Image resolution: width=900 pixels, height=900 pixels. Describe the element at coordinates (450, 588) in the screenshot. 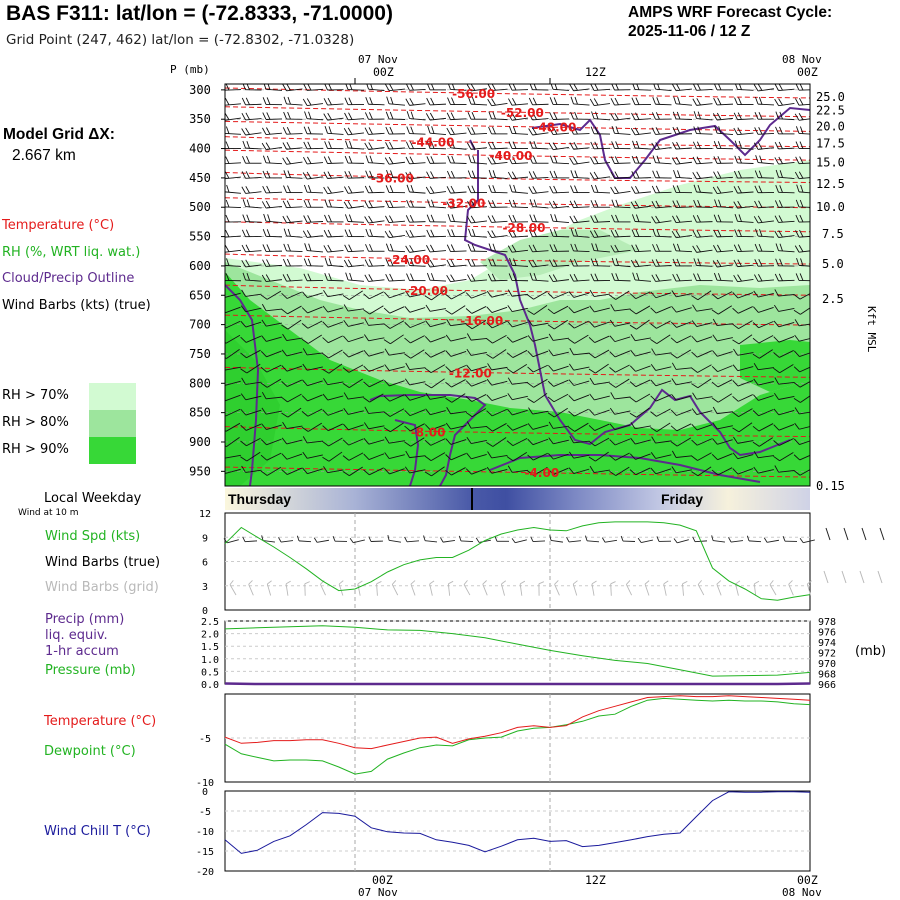

I see `grid-wind-barb` at that location.